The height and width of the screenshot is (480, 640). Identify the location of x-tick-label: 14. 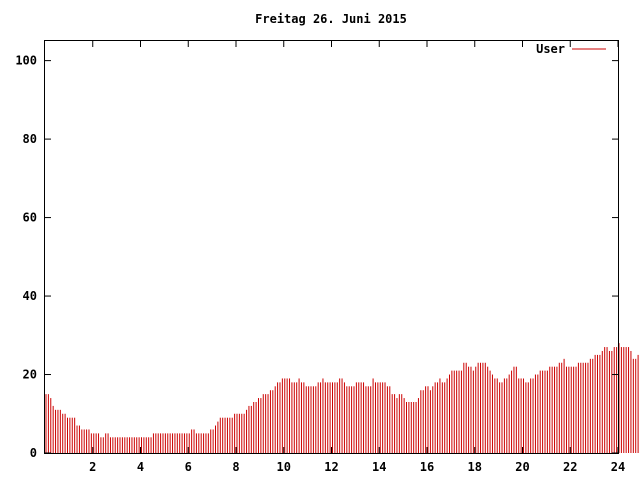
(379, 467).